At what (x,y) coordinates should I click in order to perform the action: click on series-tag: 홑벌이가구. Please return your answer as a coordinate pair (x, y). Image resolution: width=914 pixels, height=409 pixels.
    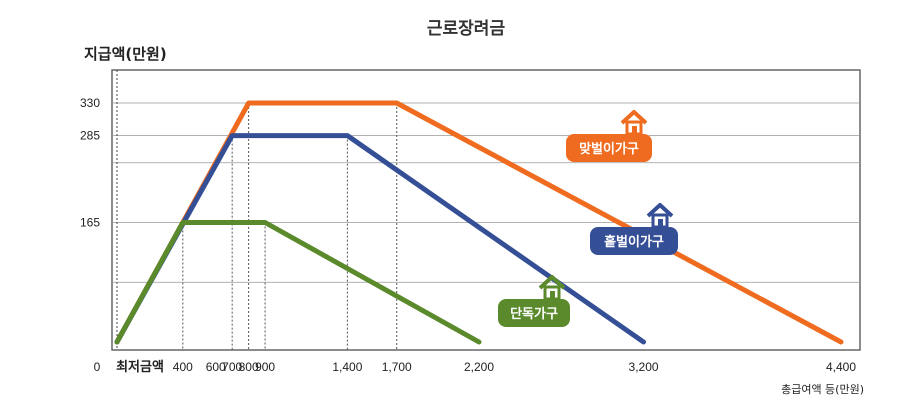
    Looking at the image, I should click on (634, 229).